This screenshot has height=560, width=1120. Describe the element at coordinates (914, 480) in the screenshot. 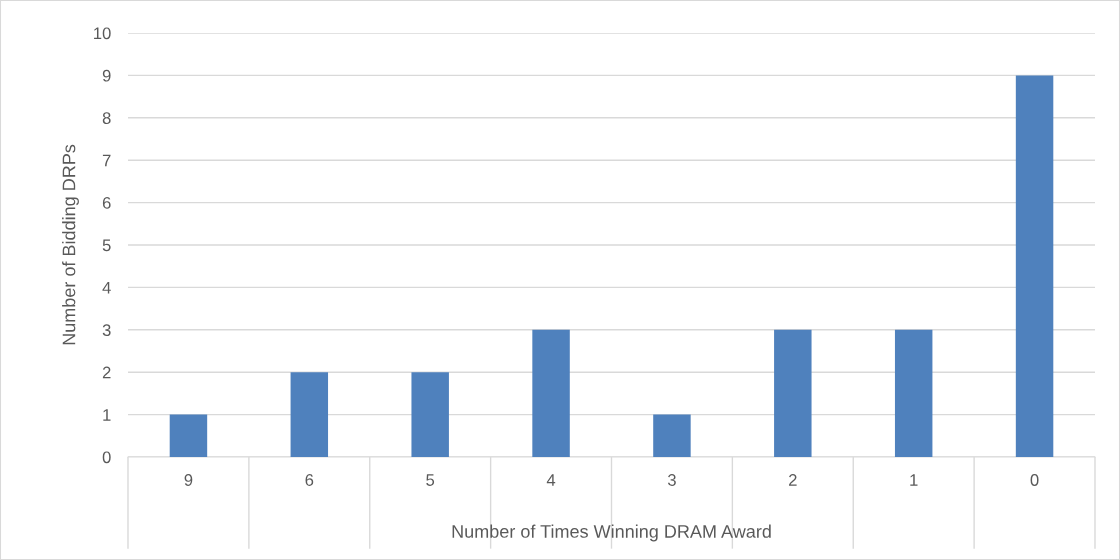

I see `x-tick-label: 1` at that location.